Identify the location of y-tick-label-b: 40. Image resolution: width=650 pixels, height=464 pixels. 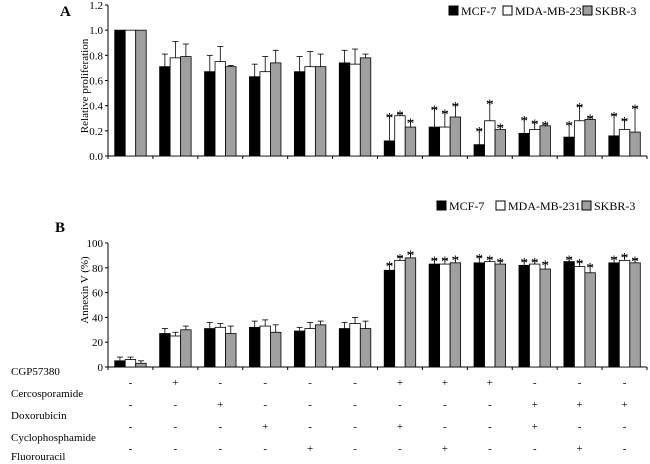
(98, 318).